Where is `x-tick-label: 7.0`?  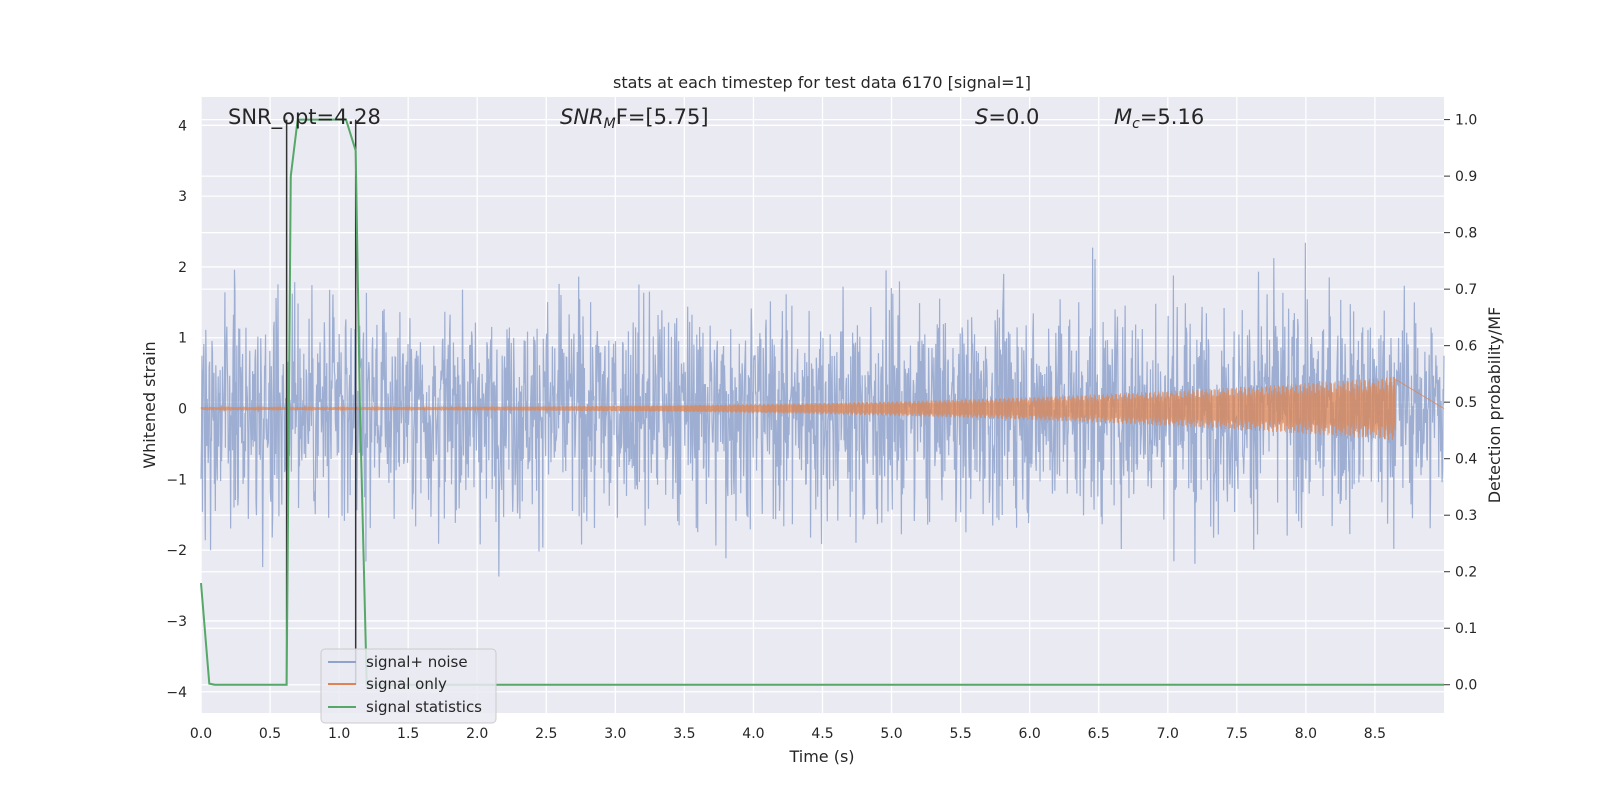
x-tick-label: 7.0 is located at coordinates (1168, 734).